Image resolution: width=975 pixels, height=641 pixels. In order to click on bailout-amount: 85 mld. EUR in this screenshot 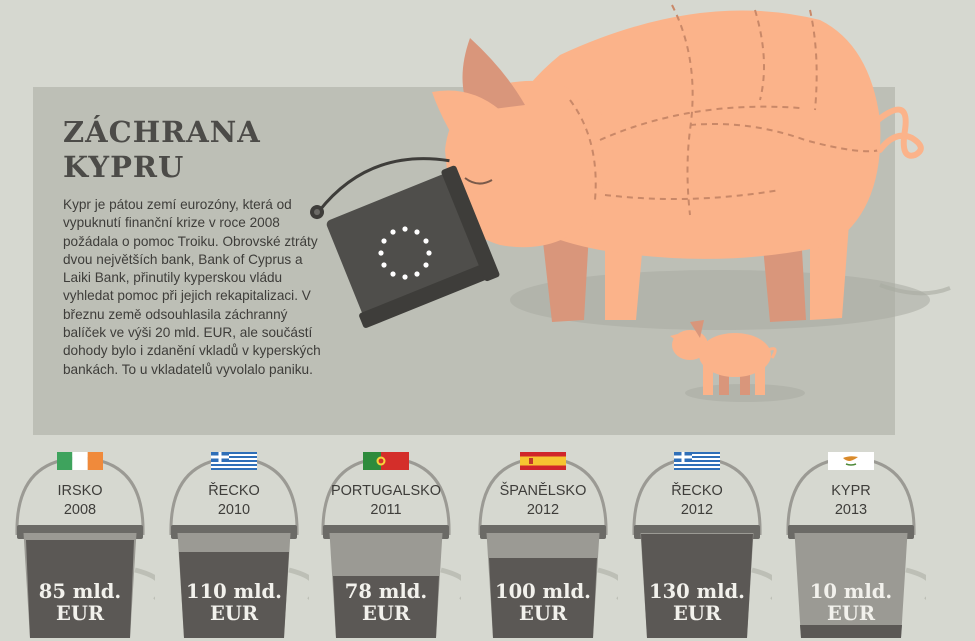, I will do `click(80, 603)`.